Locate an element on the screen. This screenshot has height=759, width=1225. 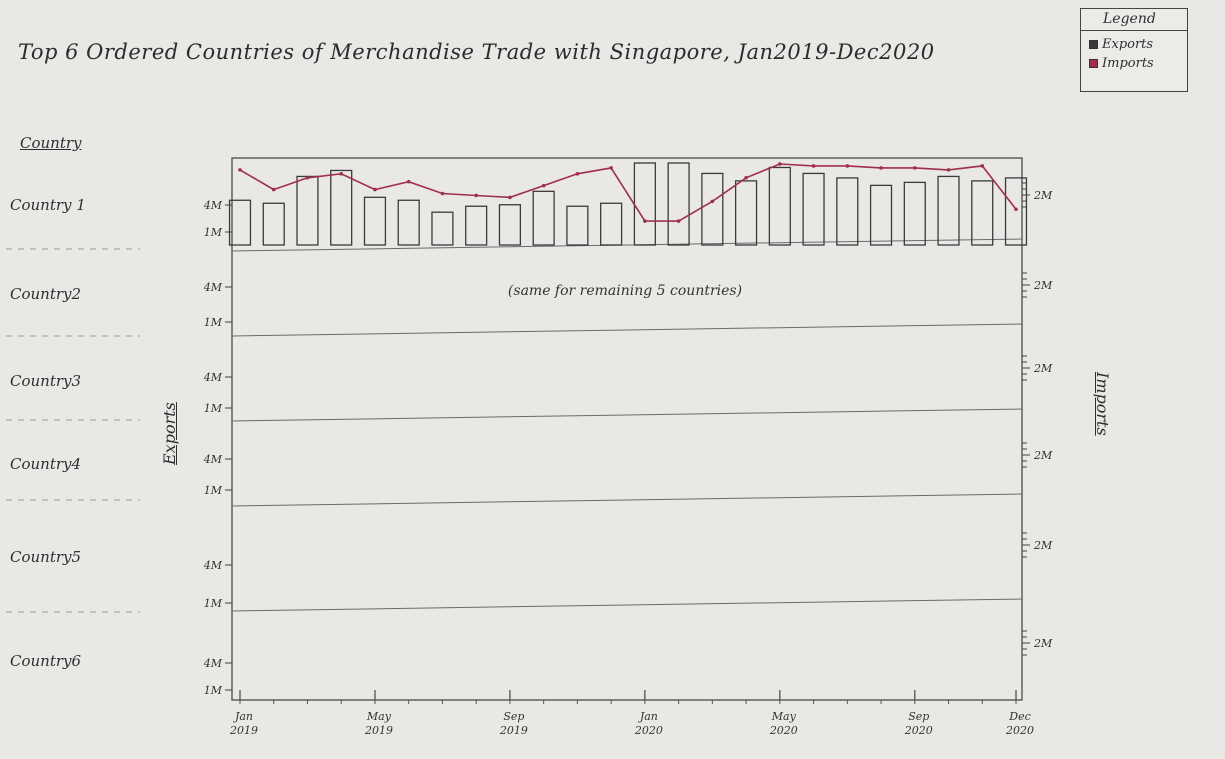
left-tick-label-1m-3: 1M is located at coordinates (213, 408).